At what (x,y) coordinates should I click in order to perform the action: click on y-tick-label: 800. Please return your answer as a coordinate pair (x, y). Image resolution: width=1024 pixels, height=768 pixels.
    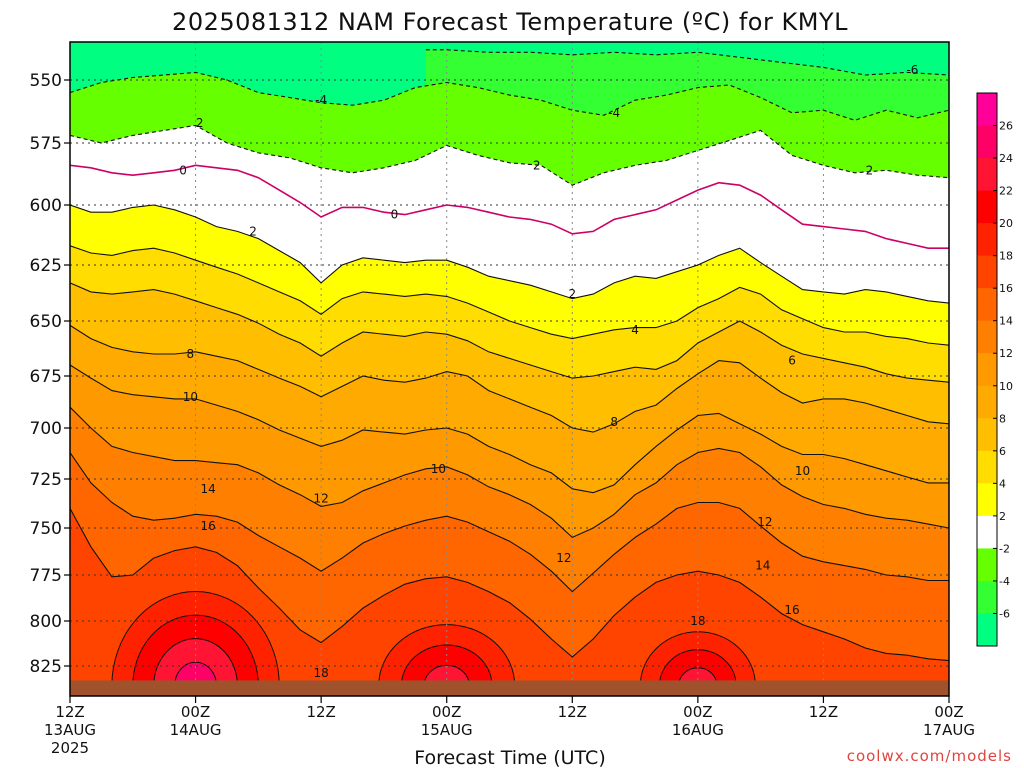
    Looking at the image, I should click on (46, 622).